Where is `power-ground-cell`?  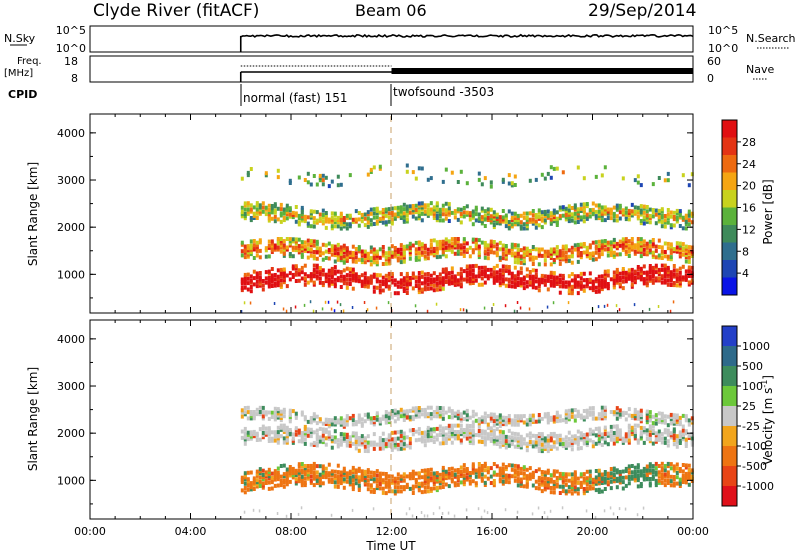 power-ground-cell is located at coordinates (310, 302).